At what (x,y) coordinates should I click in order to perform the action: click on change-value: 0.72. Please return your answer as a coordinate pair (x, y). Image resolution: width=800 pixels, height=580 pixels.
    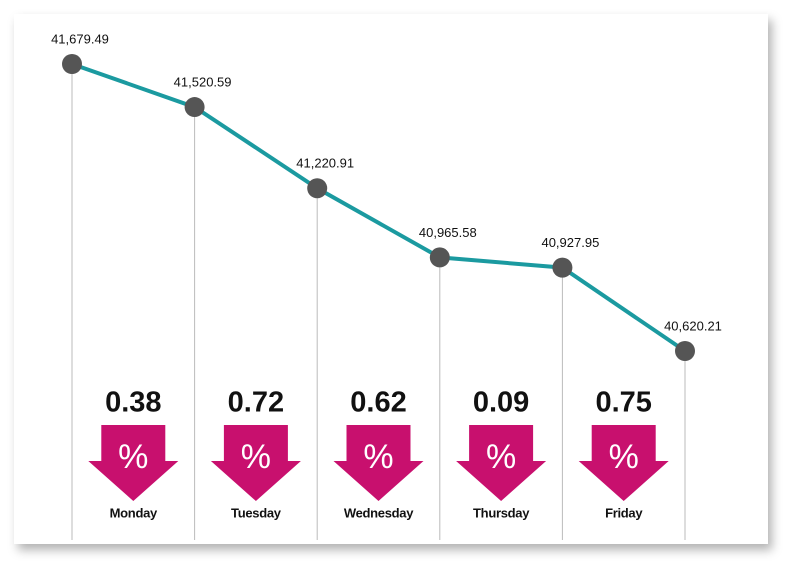
    Looking at the image, I should click on (256, 403).